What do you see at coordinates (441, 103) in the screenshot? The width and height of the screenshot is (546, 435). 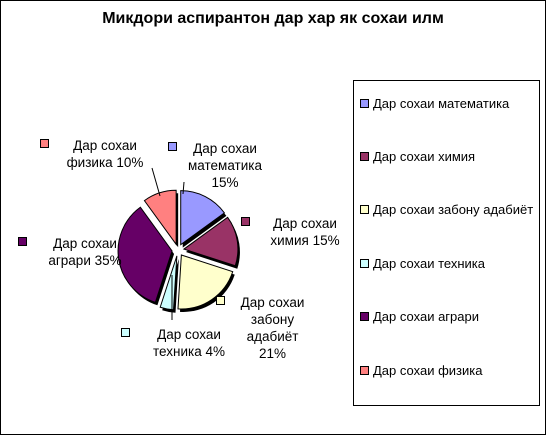 I see `legend-label: Дар сохаи математика` at bounding box center [441, 103].